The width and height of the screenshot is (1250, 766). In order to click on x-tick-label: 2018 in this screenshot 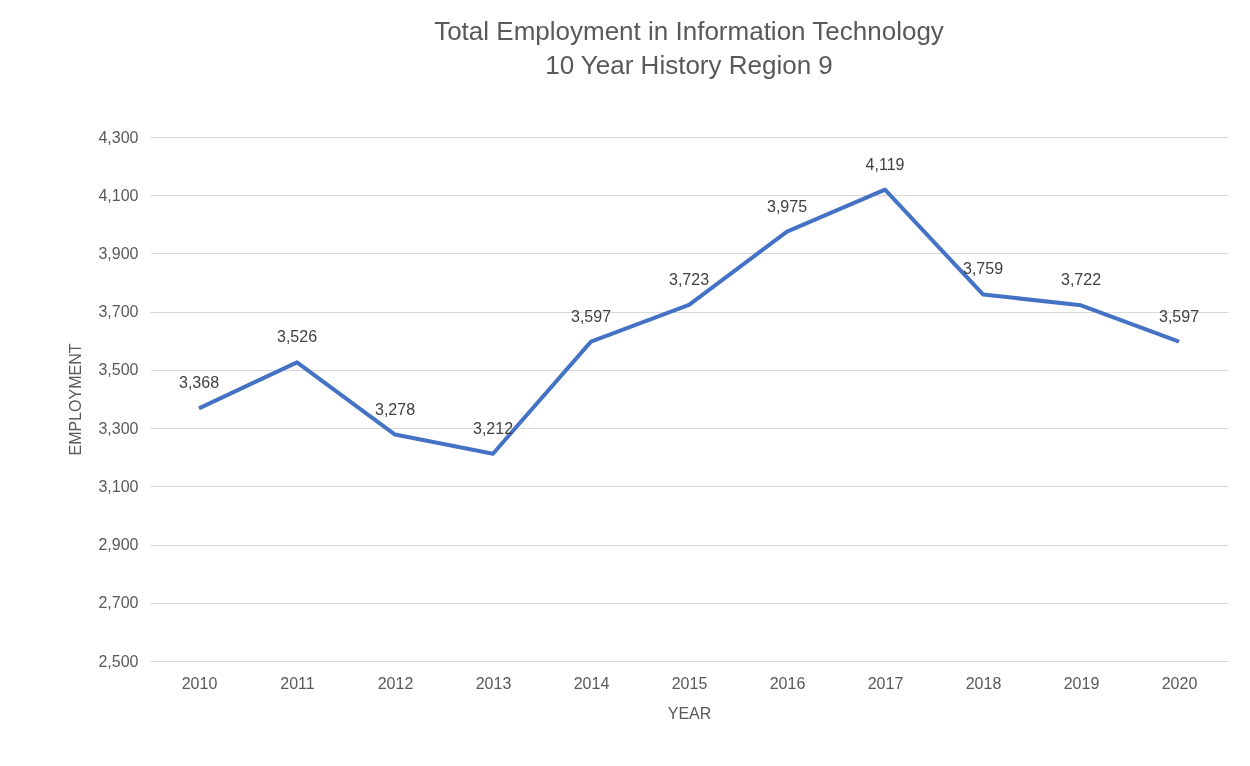, I will do `click(983, 683)`.